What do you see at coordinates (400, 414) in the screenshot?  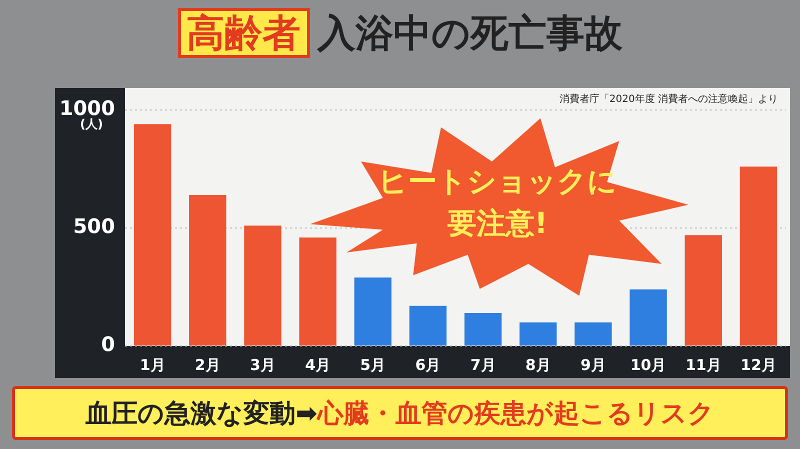 I see `text: 血圧の急激な変動➡心臓・血管の疾患が起こるリスク` at bounding box center [400, 414].